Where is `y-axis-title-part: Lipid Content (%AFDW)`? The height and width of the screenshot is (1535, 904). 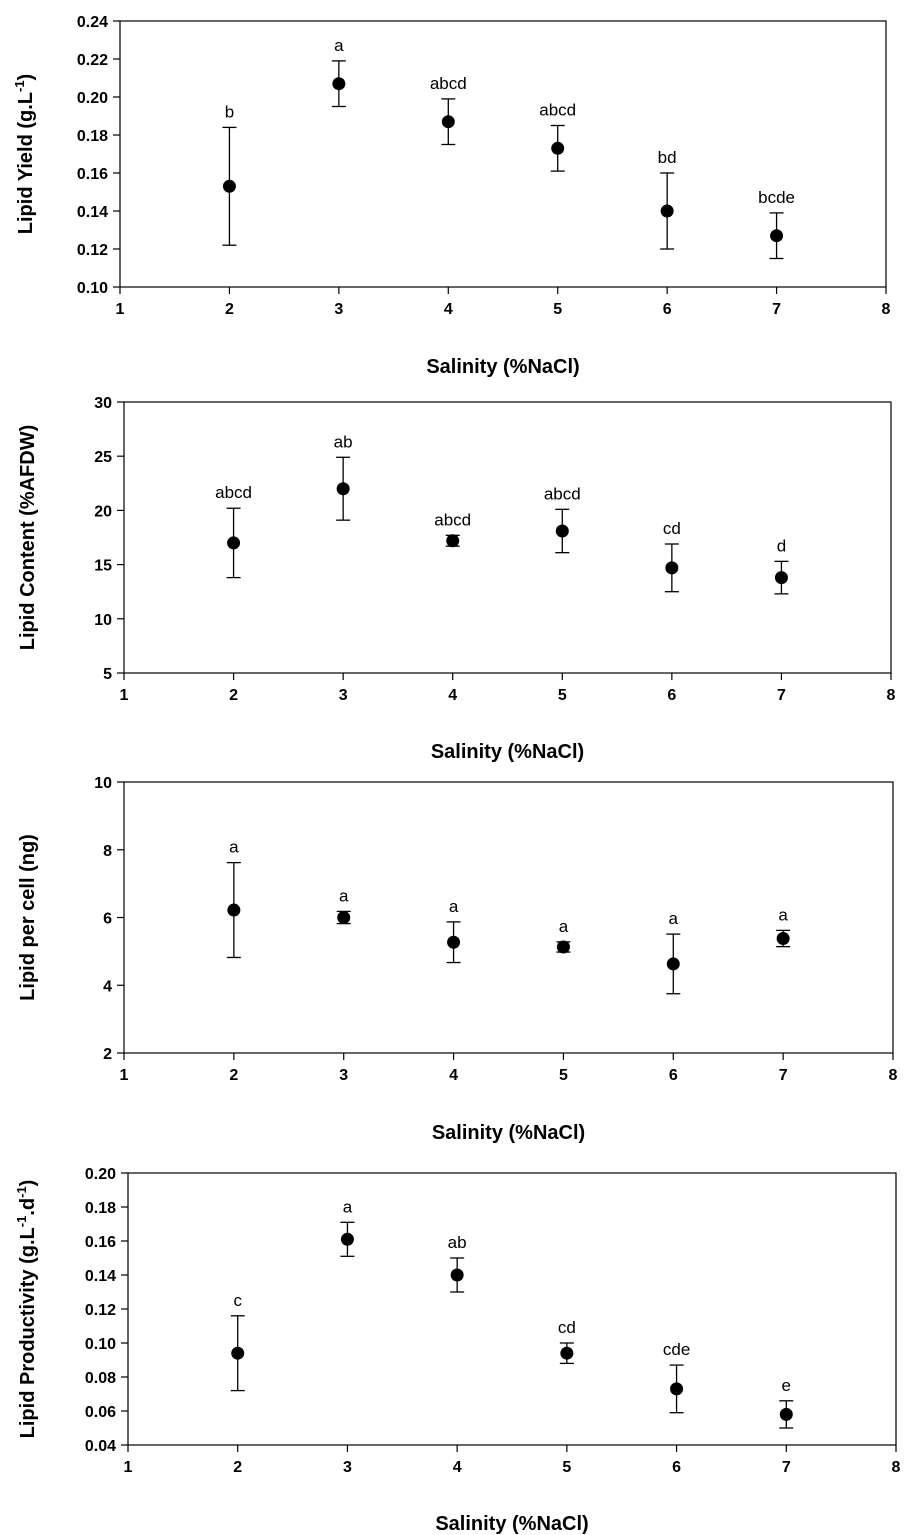
y-axis-title-part: Lipid Content (%AFDW) is located at coordinates (28, 538).